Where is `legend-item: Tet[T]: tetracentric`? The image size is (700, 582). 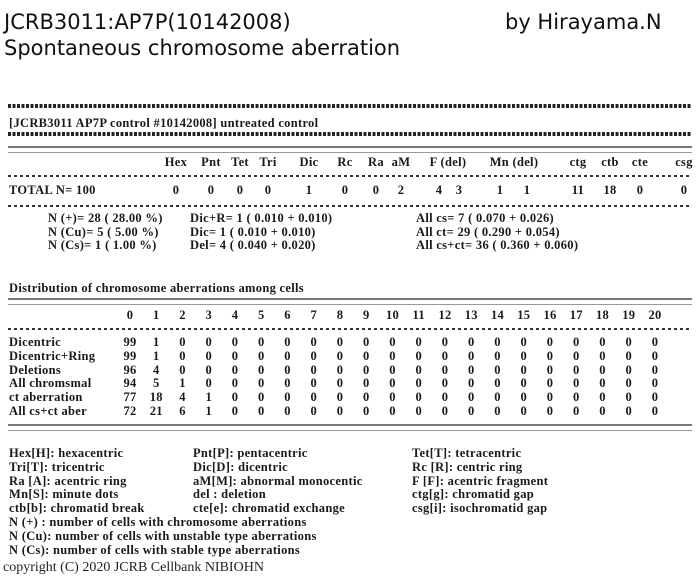
legend-item: Tet[T]: tetracentric is located at coordinates (467, 453).